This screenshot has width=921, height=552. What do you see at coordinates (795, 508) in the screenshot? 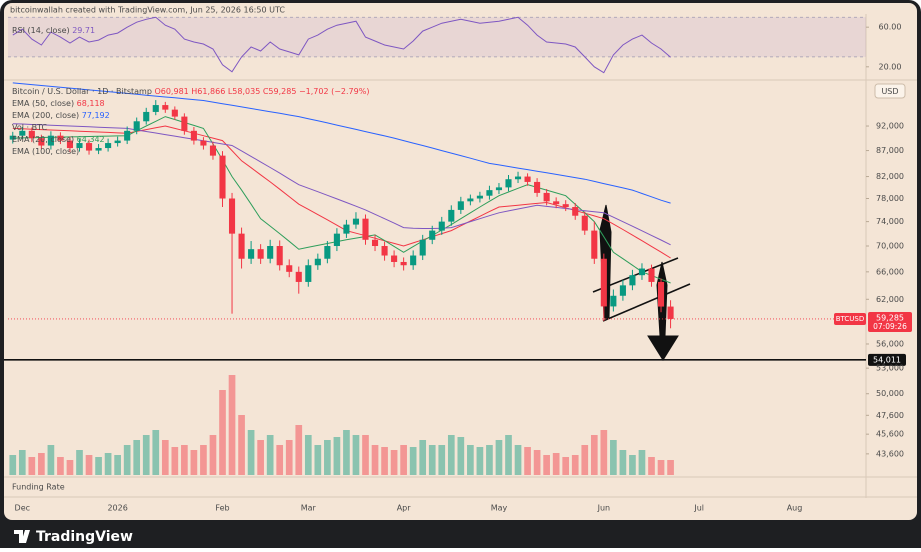
I see `x-tick-label: Aug` at bounding box center [795, 508].